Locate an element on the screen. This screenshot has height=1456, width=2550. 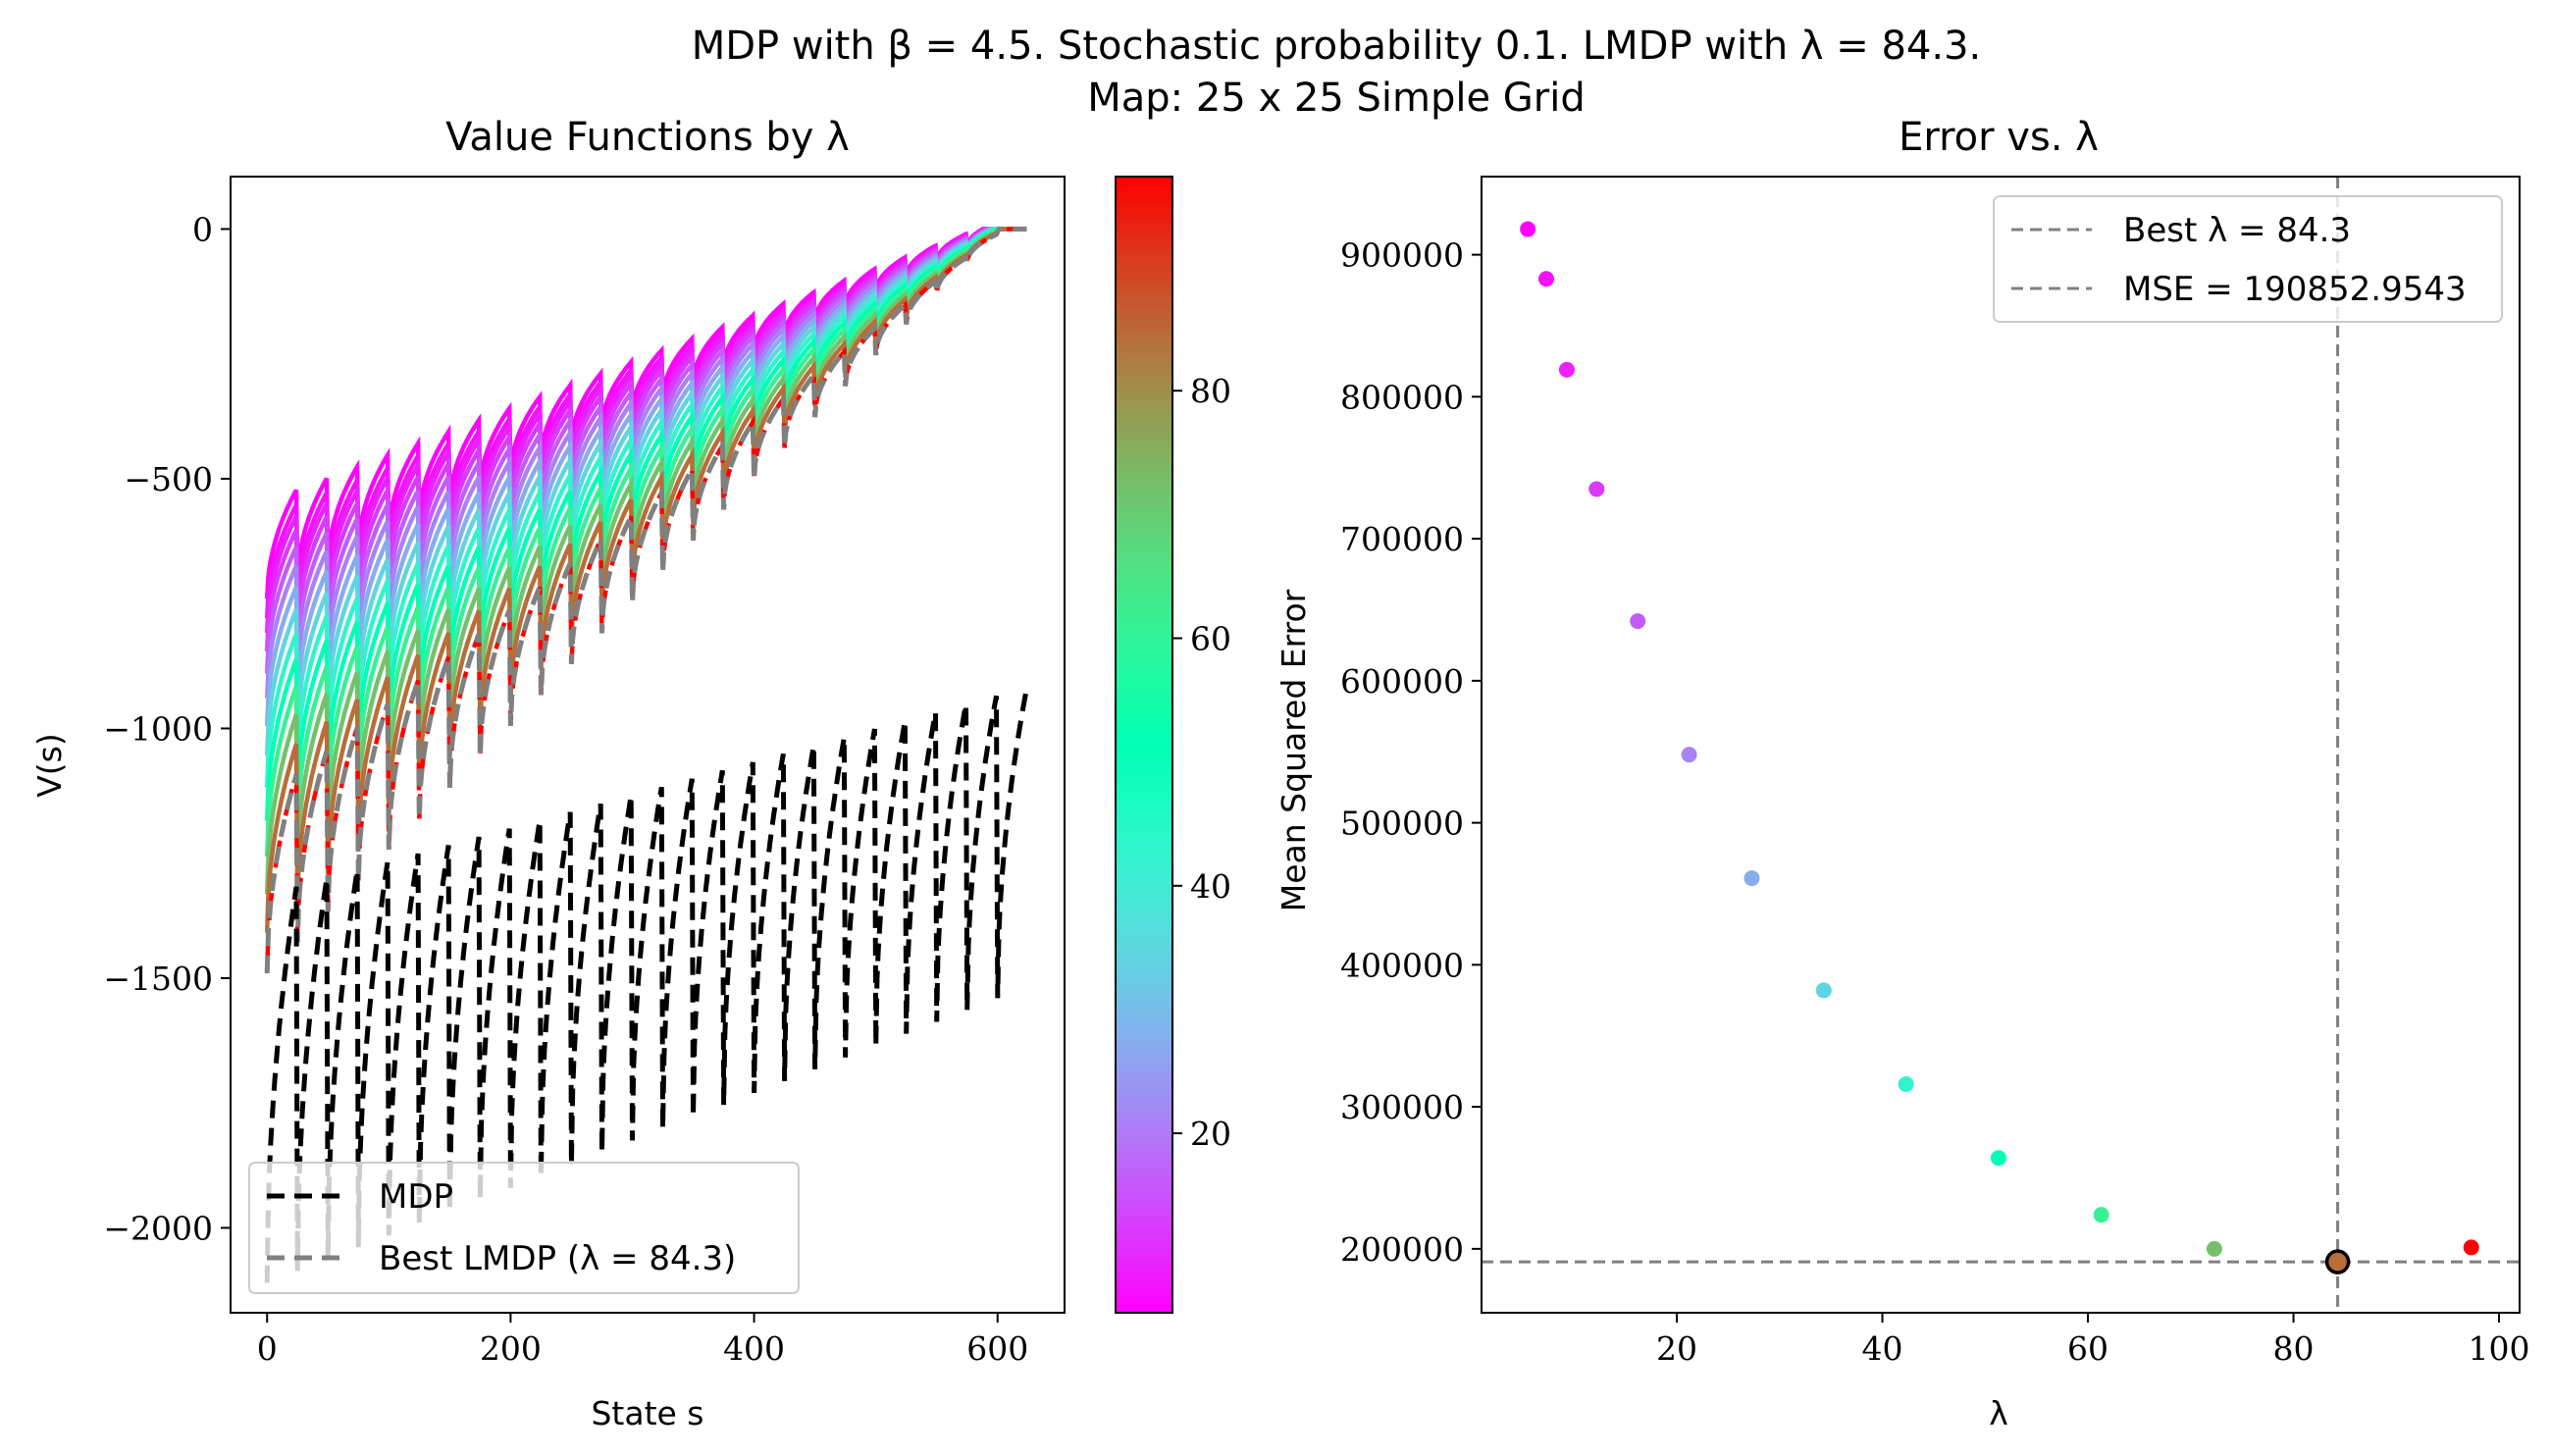
colorbar-bar is located at coordinates (1144, 745).